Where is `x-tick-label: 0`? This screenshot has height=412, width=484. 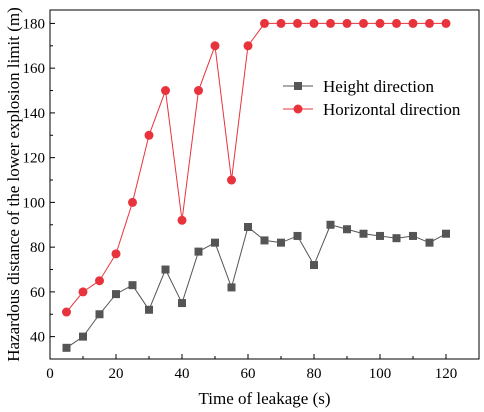
x-tick-label: 0 is located at coordinates (50, 374).